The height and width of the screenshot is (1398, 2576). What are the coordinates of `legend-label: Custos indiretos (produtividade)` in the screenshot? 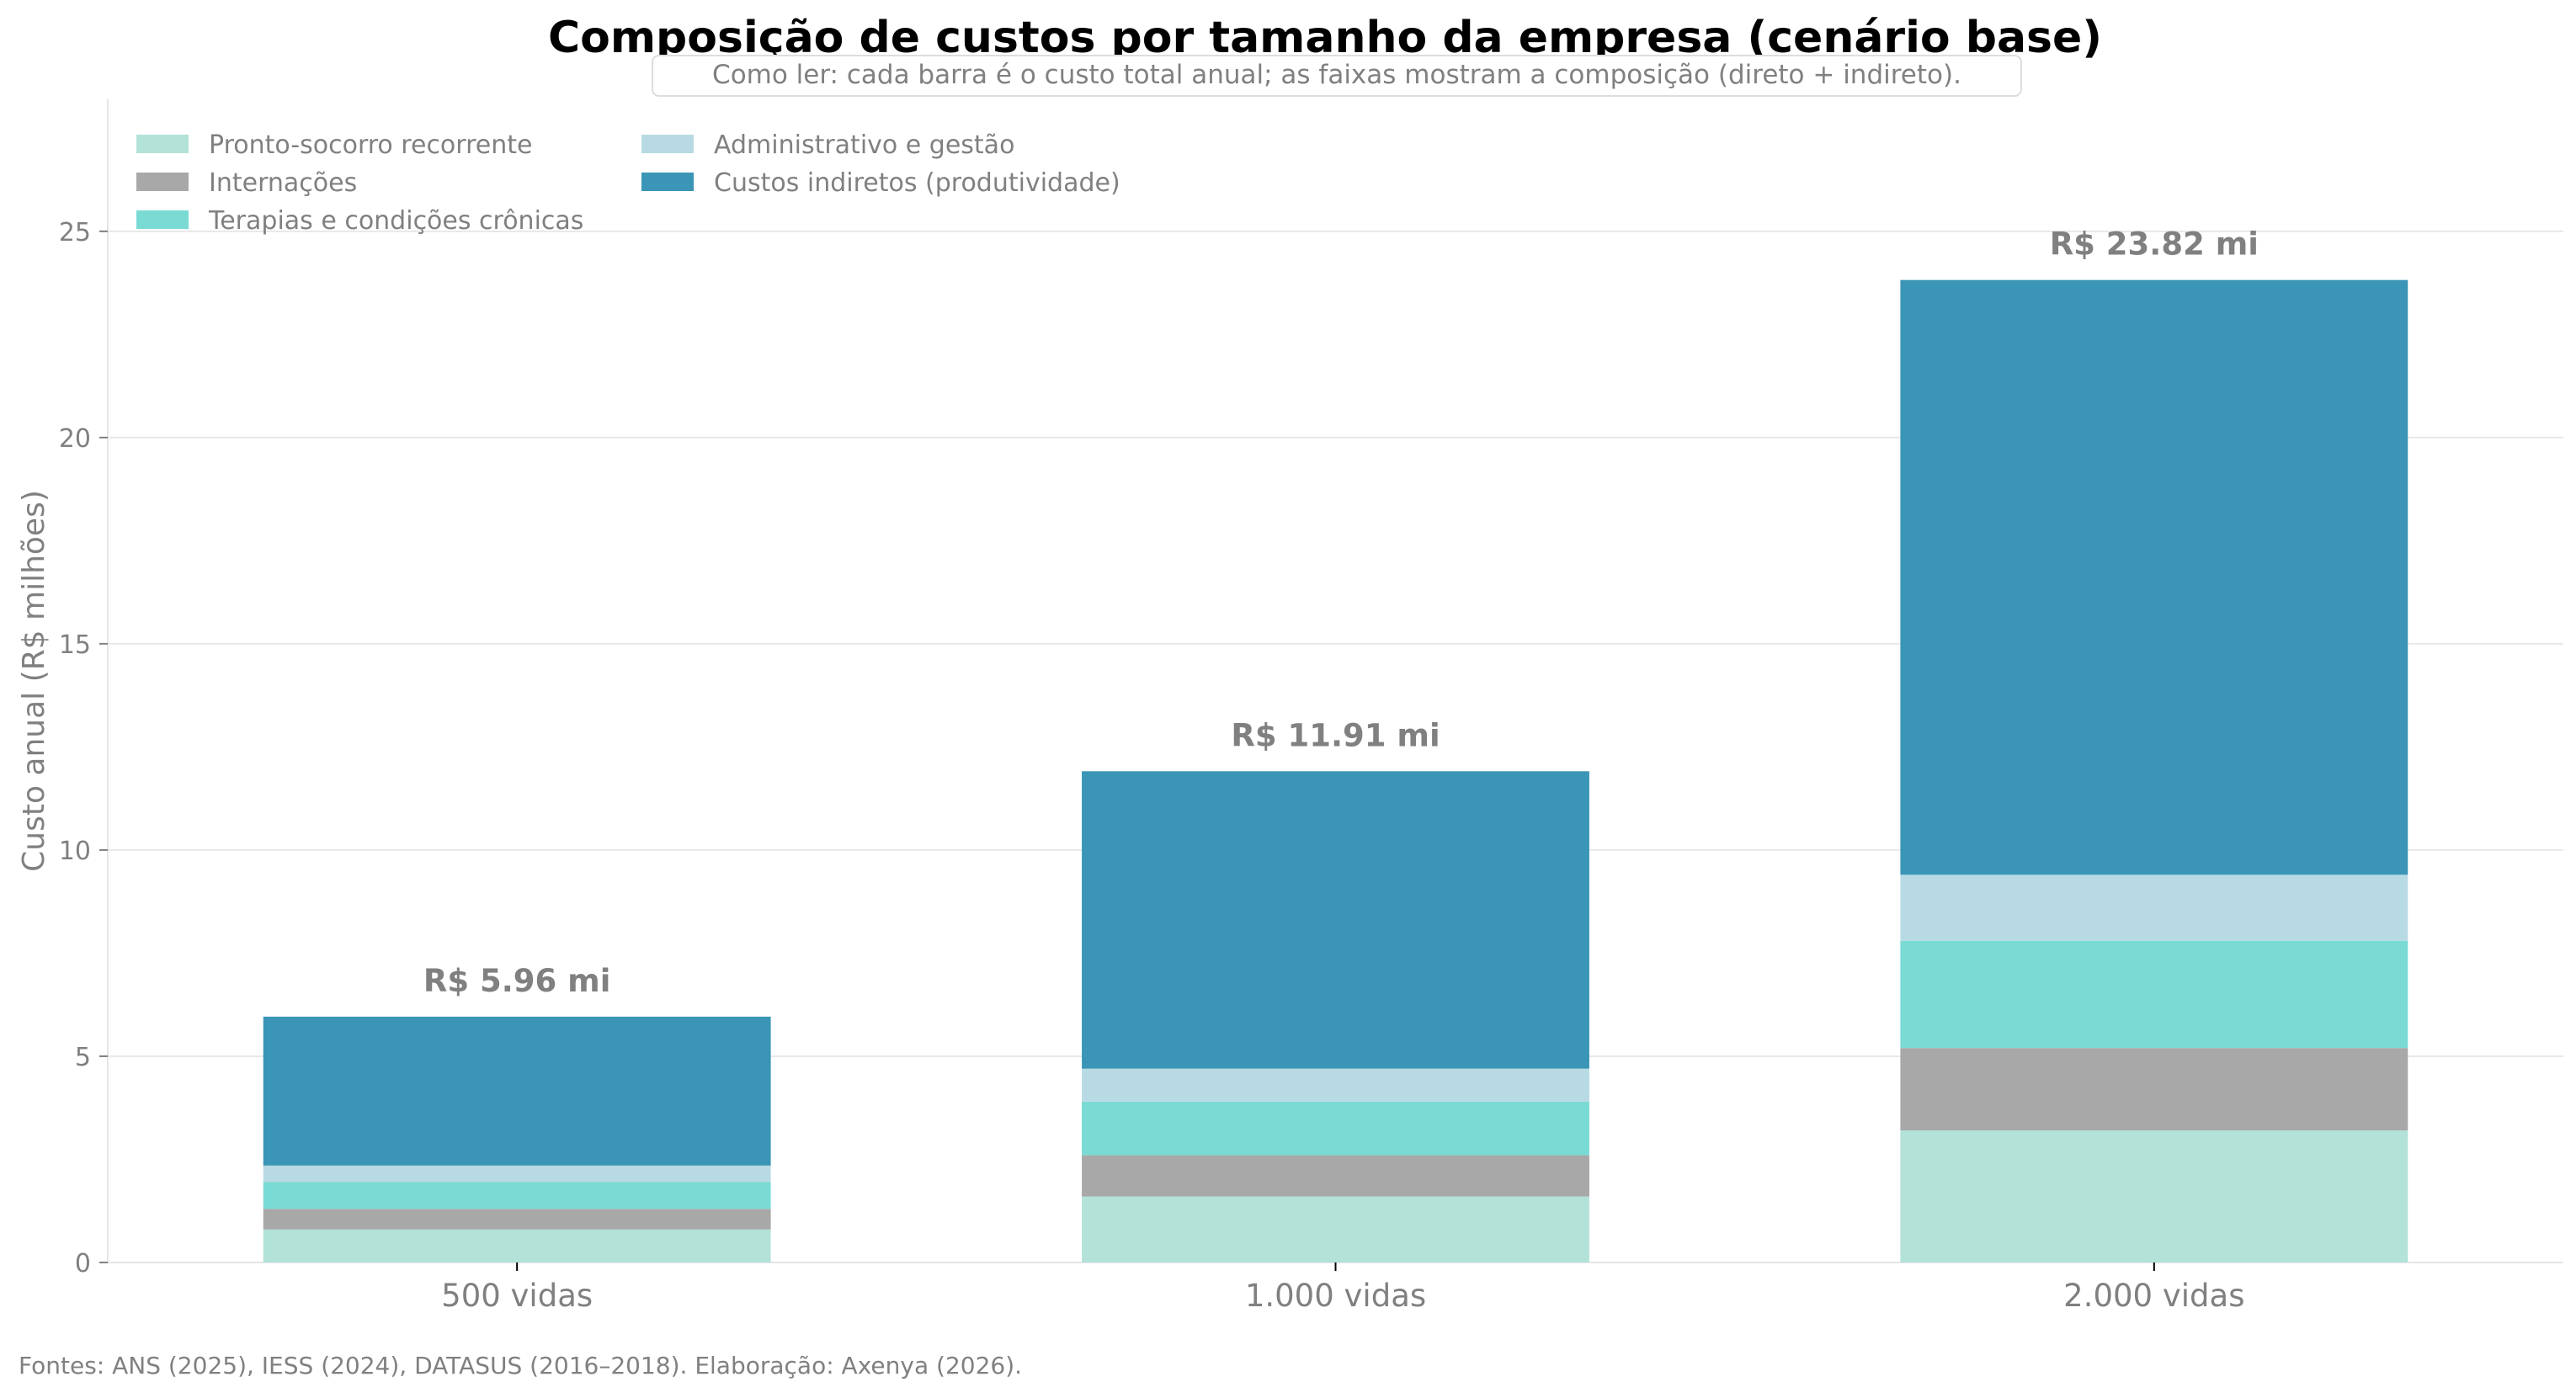 It's located at (917, 183).